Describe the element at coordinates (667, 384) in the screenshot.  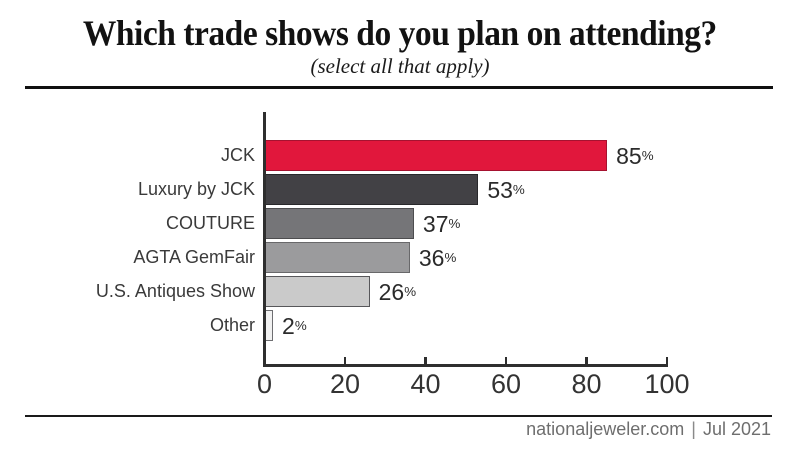
I see `x-axis-tick-label: 100` at that location.